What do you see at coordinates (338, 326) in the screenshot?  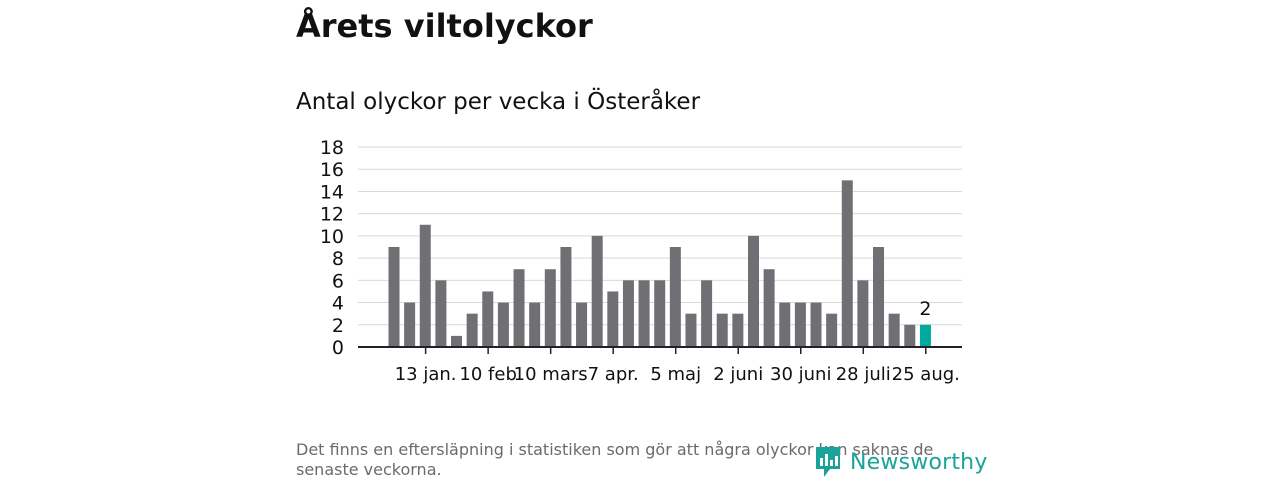 I see `y-tick-label: 2` at bounding box center [338, 326].